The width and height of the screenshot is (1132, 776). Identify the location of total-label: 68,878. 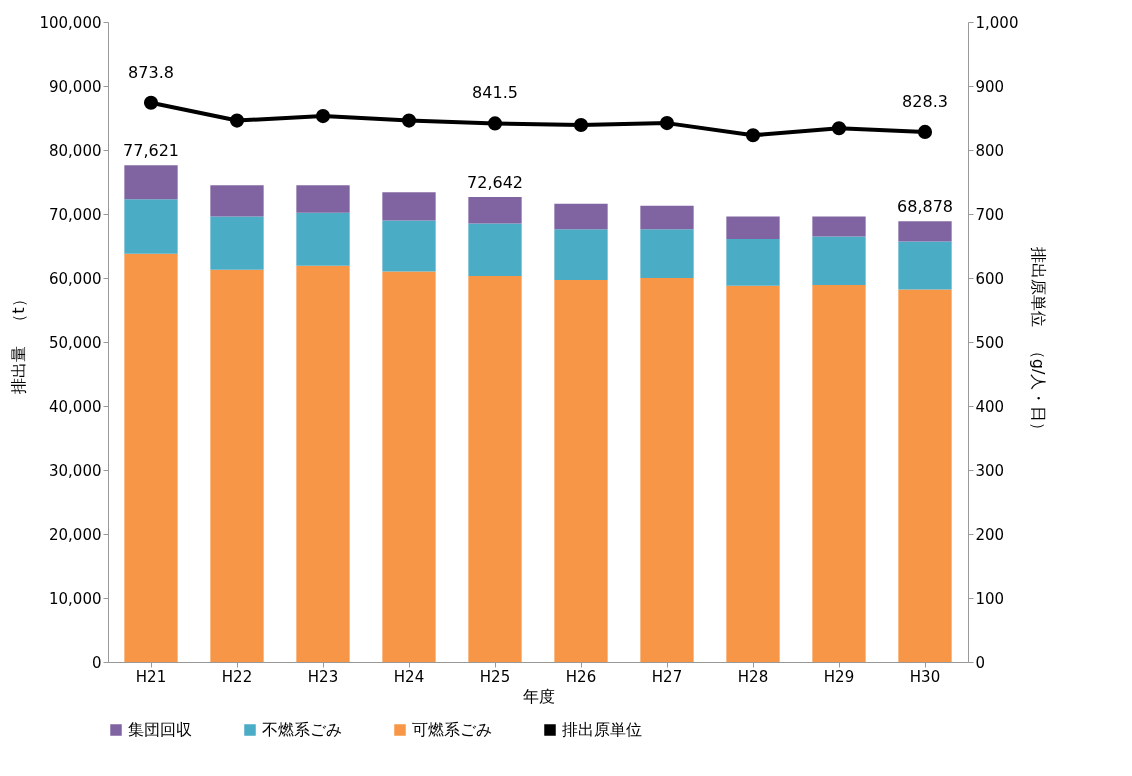
(925, 207).